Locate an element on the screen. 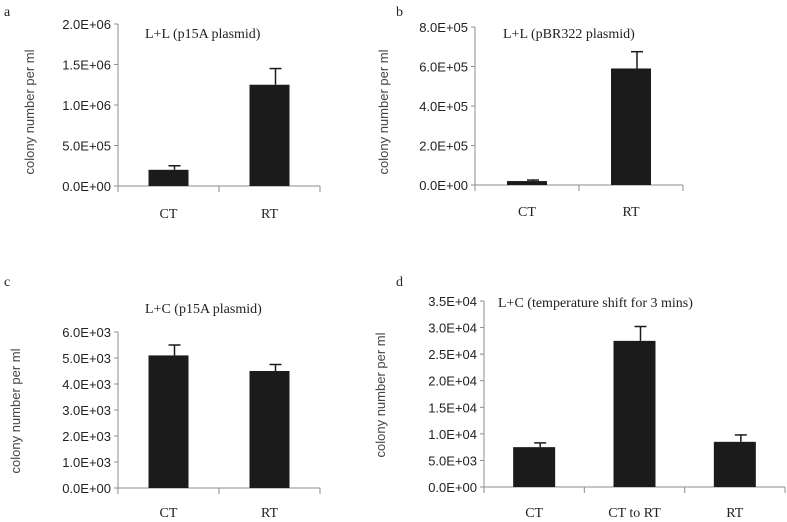 Image resolution: width=787 pixels, height=522 pixels. y-tick-label: 4.0E+03 is located at coordinates (86, 384).